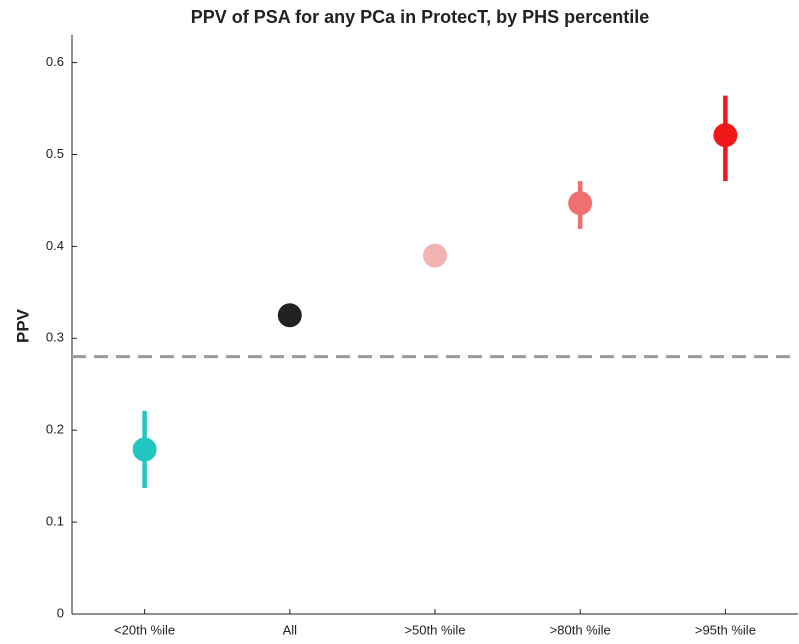 This screenshot has height=644, width=799. Describe the element at coordinates (55, 61) in the screenshot. I see `y-tick-label: 0.6` at that location.